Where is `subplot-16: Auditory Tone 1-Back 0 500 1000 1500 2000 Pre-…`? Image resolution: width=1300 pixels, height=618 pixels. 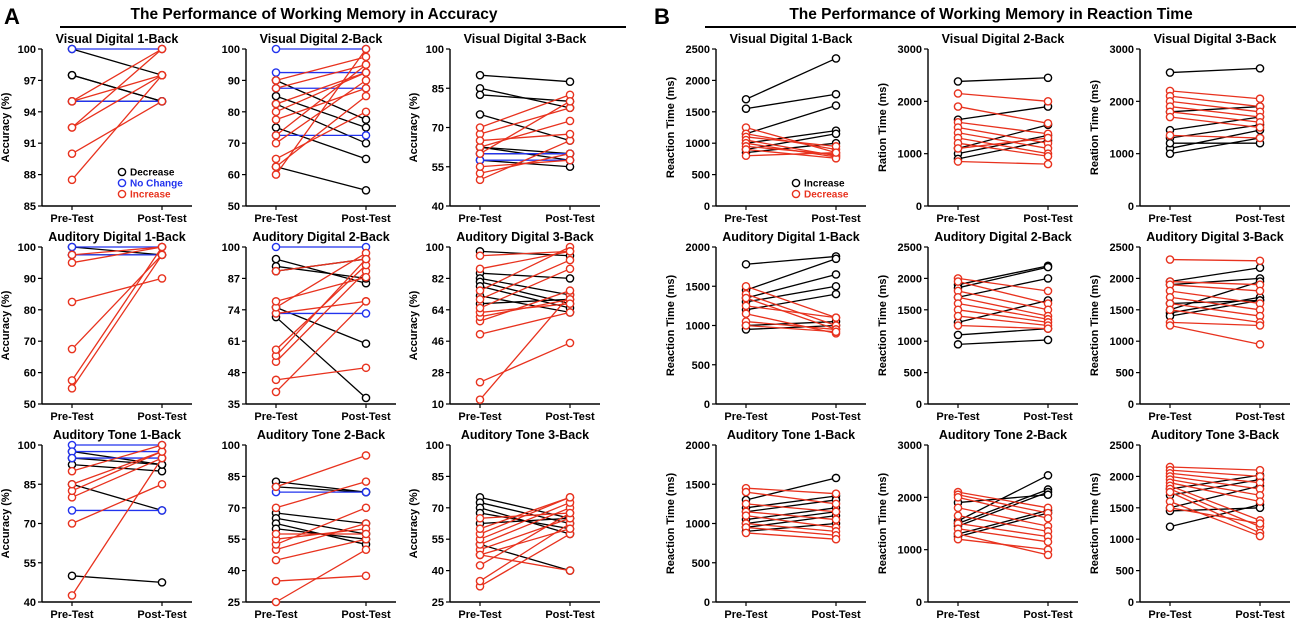
subplot-16: Auditory Tone 1-Back 0 500 1000 1500 2000 Pre-… is located at coordinates (765, 523).